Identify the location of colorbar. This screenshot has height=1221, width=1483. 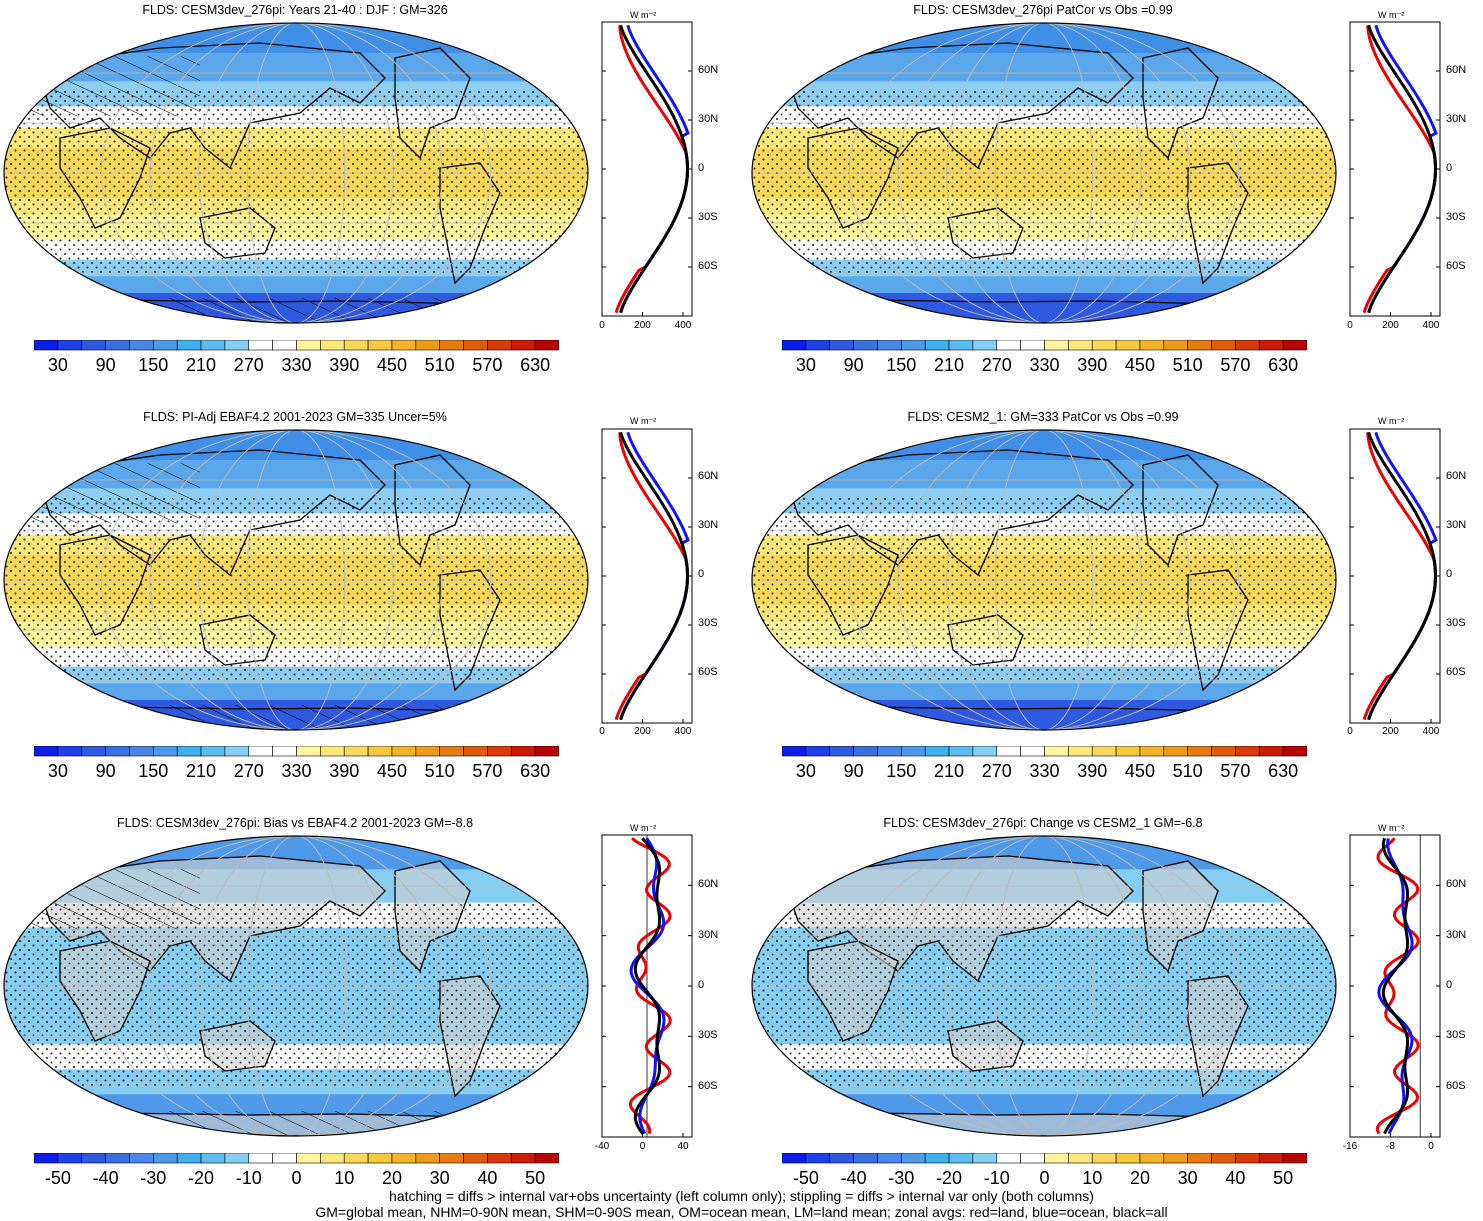
(296, 751).